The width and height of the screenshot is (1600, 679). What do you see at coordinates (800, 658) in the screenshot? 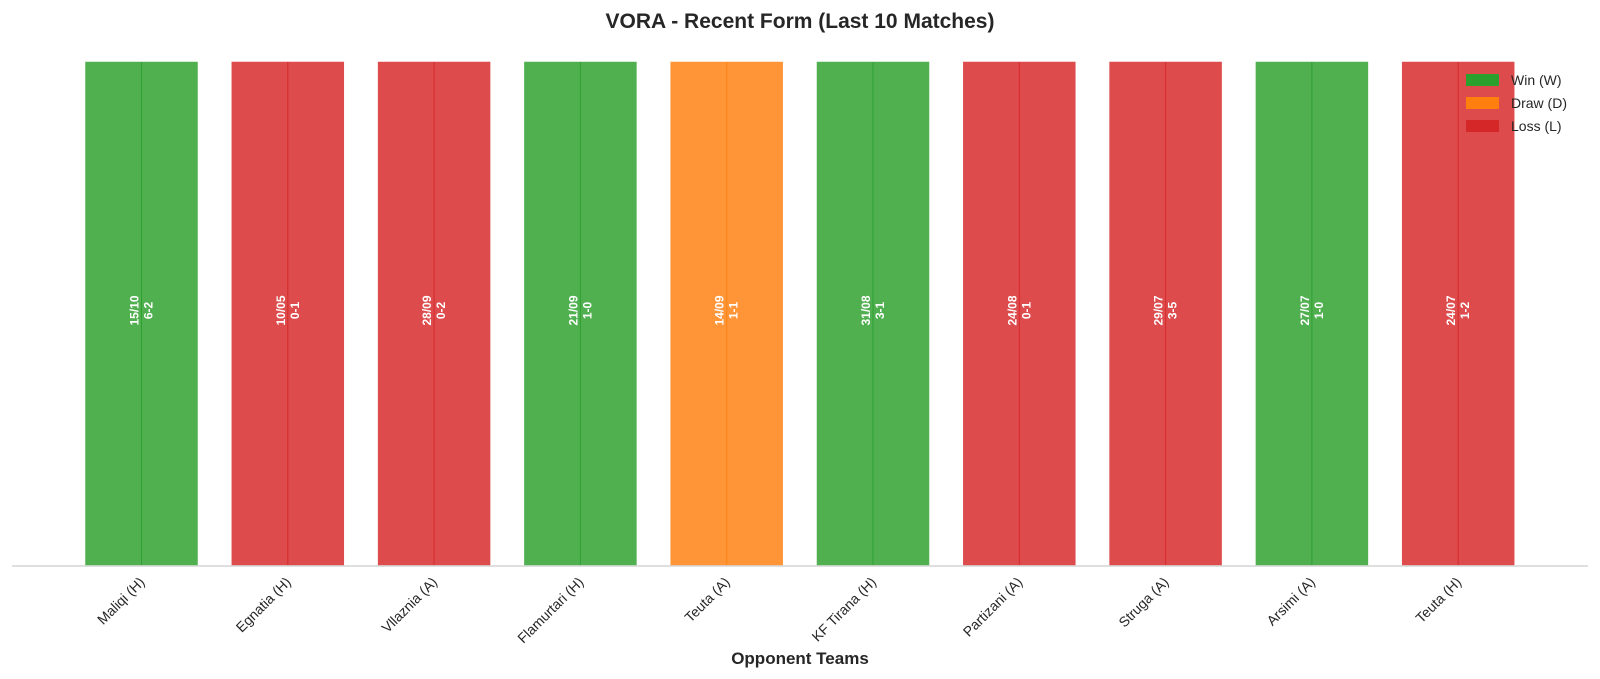
I see `x-axis-label: Opponent Teams` at bounding box center [800, 658].